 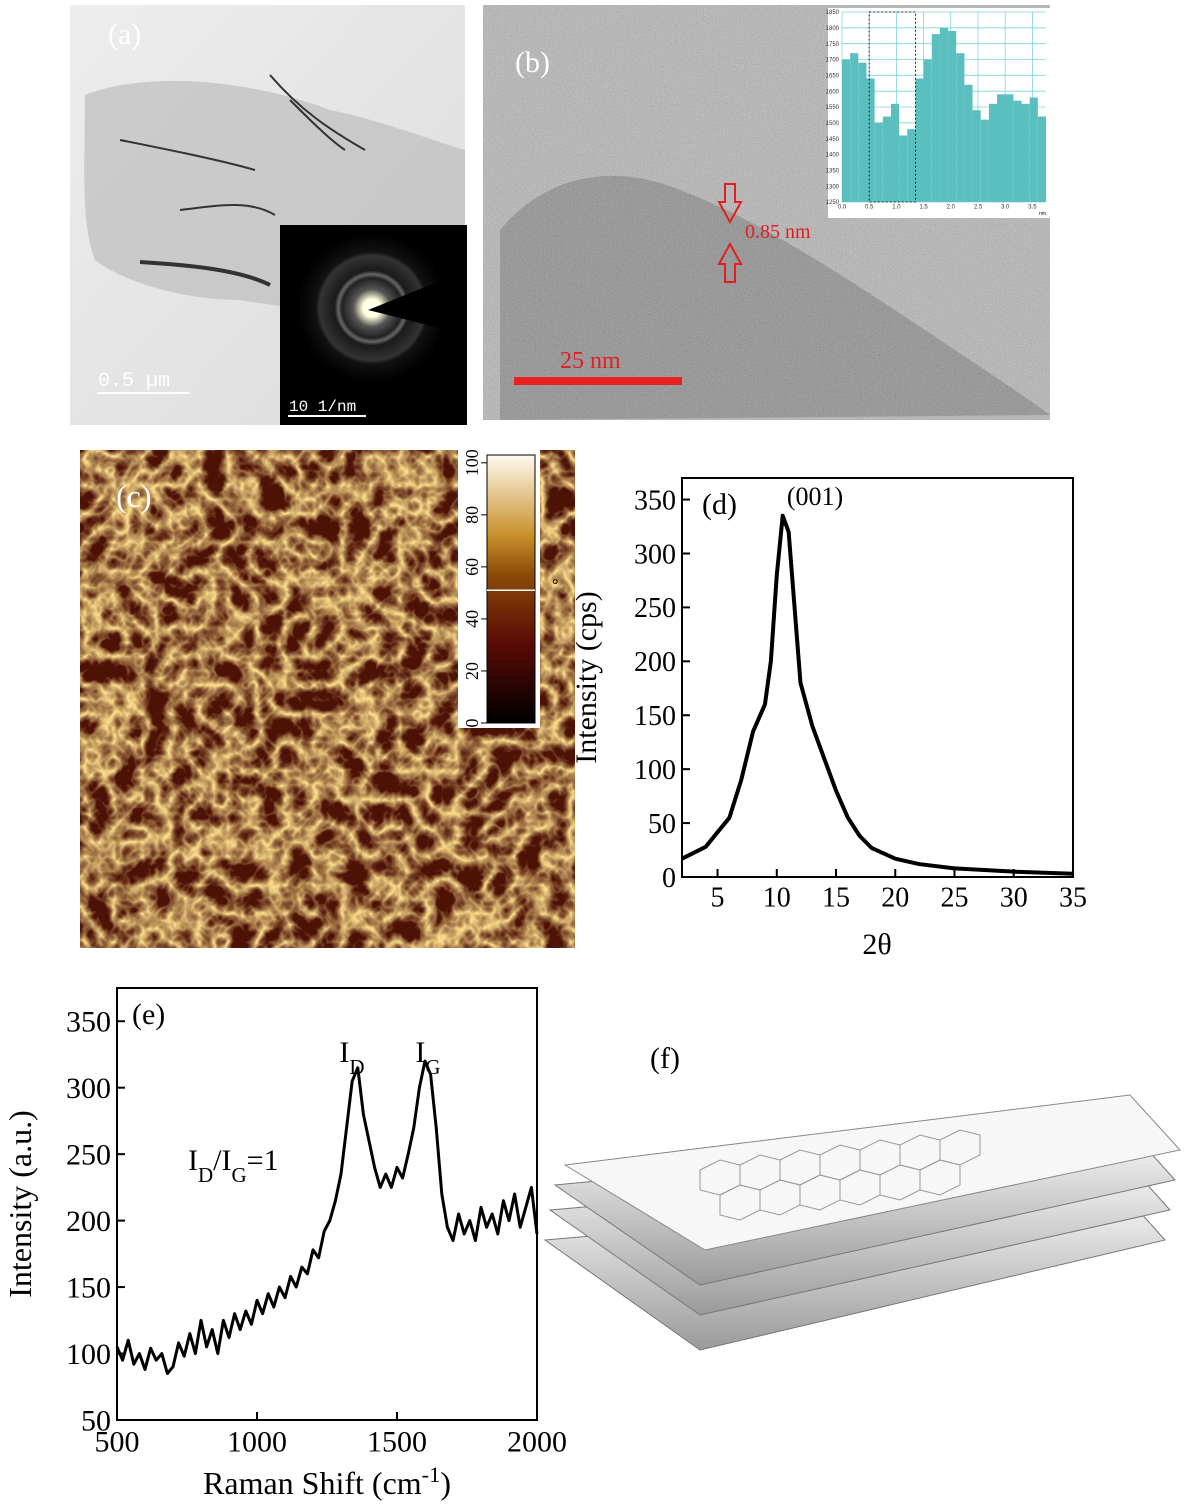 What do you see at coordinates (472, 671) in the screenshot?
I see `colorbar-tick-label: 20` at bounding box center [472, 671].